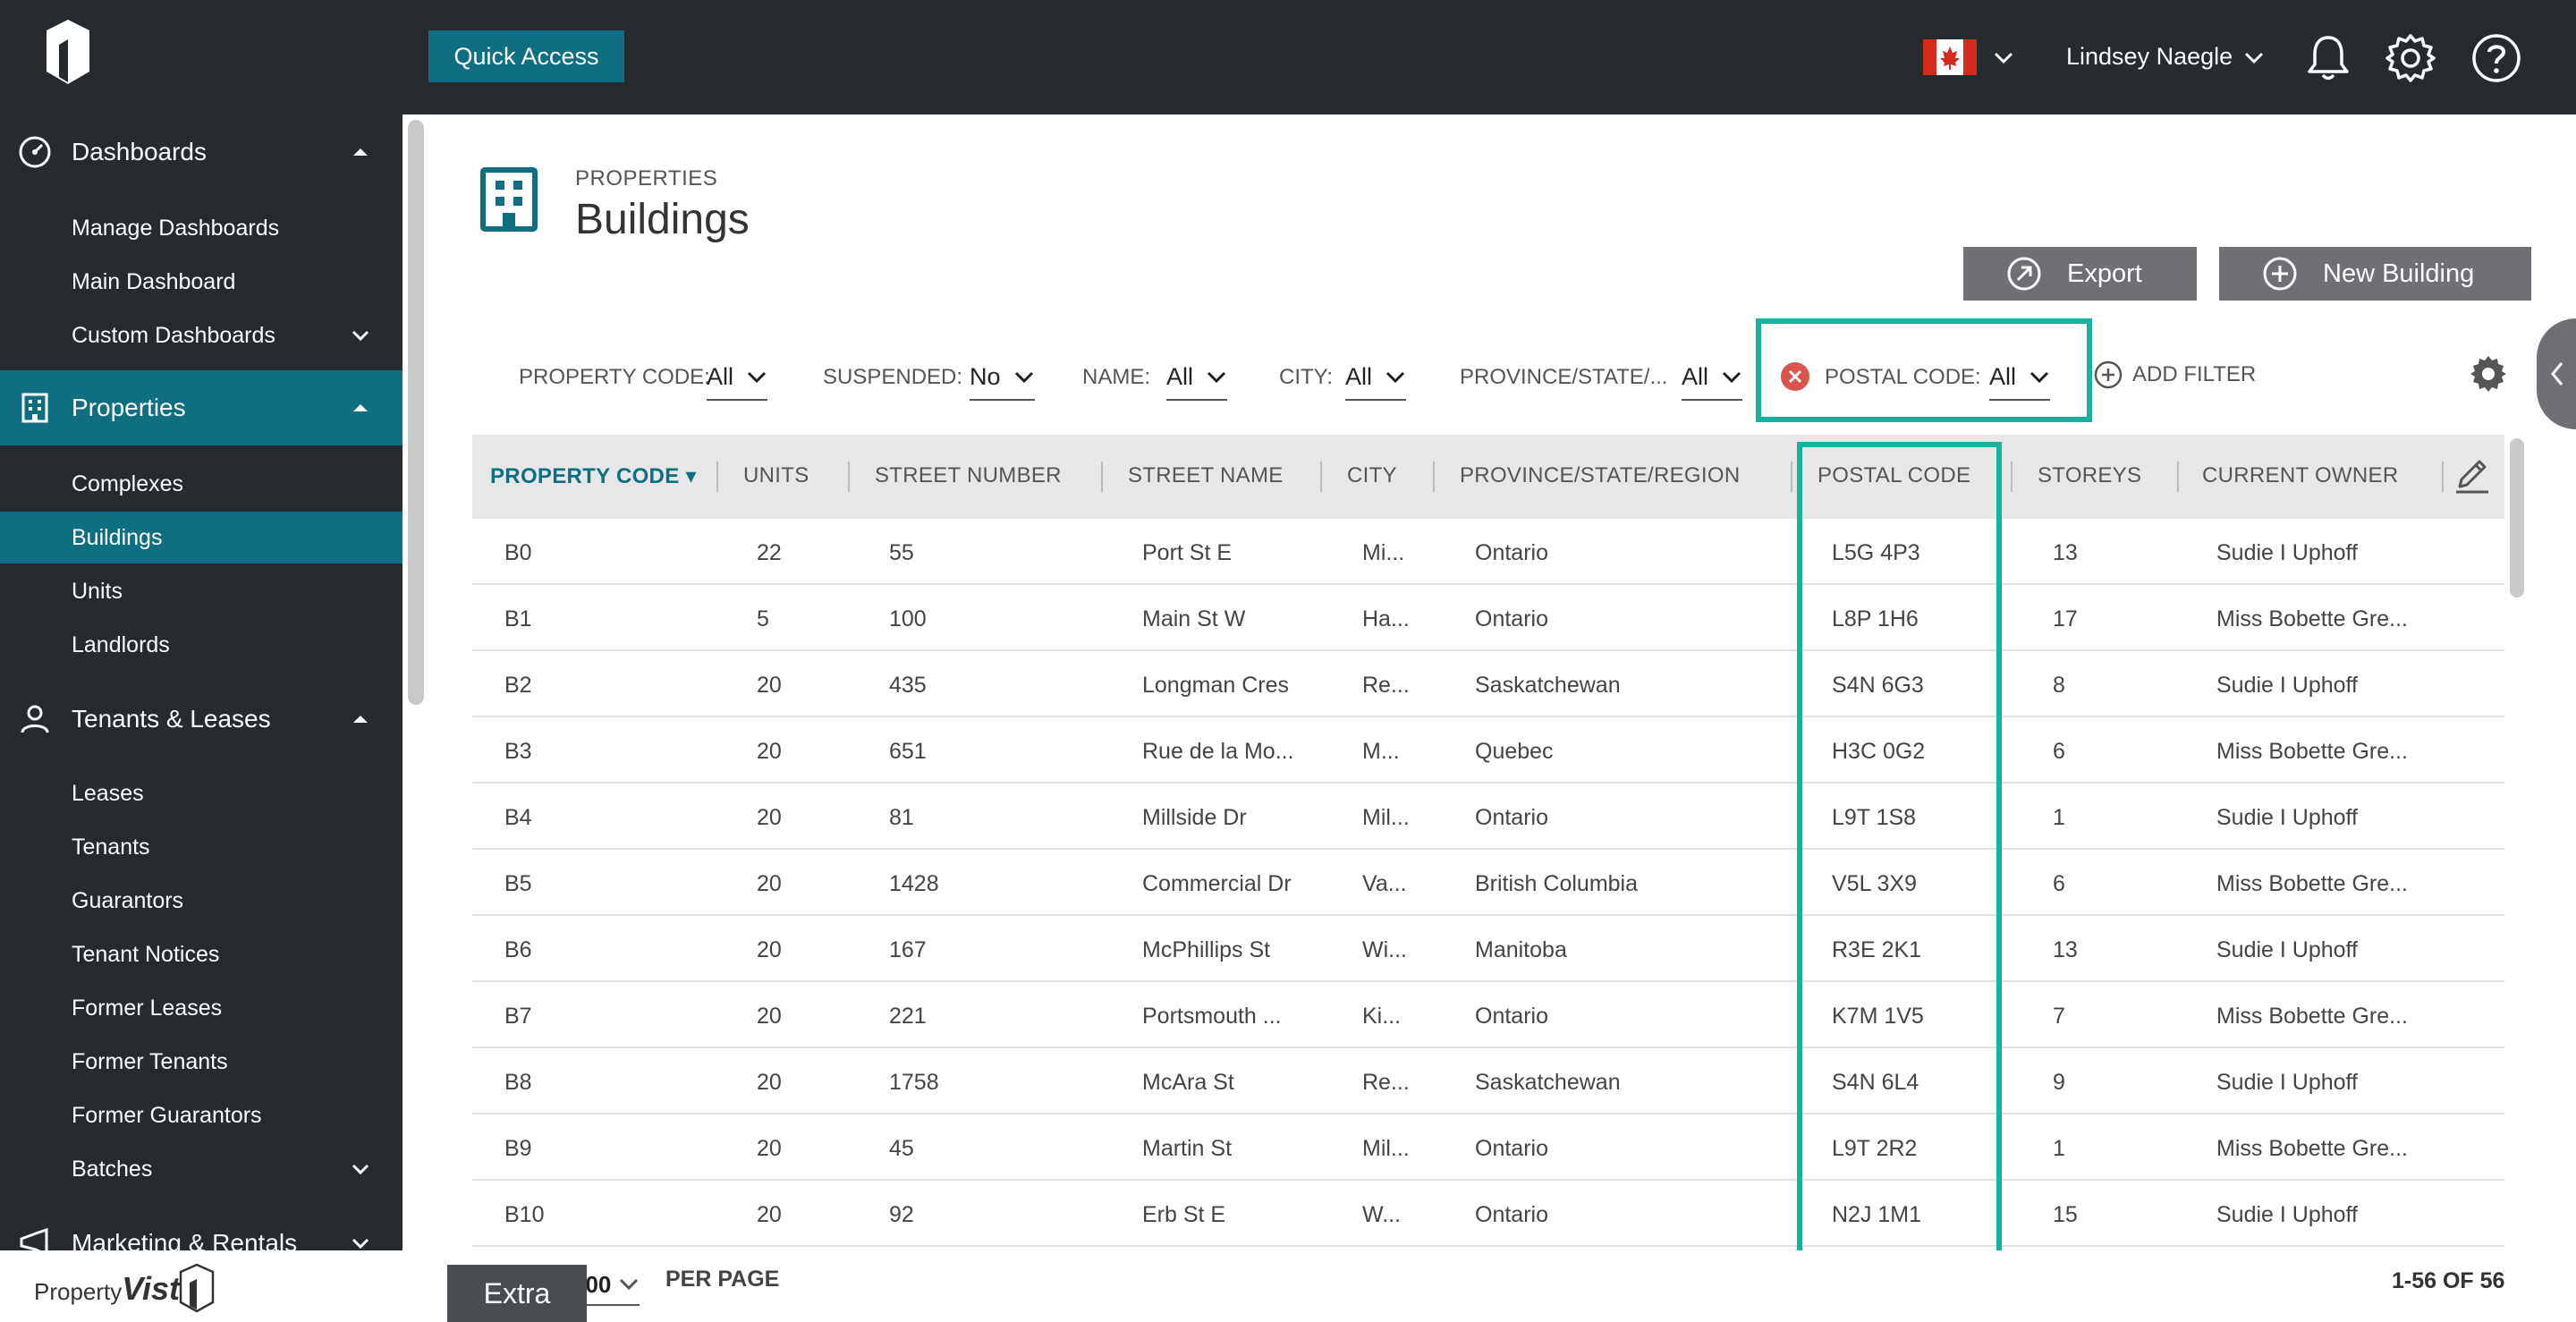 Image resolution: width=2576 pixels, height=1322 pixels. I want to click on column-header-postal-code: POSTAL CODE, so click(1894, 475).